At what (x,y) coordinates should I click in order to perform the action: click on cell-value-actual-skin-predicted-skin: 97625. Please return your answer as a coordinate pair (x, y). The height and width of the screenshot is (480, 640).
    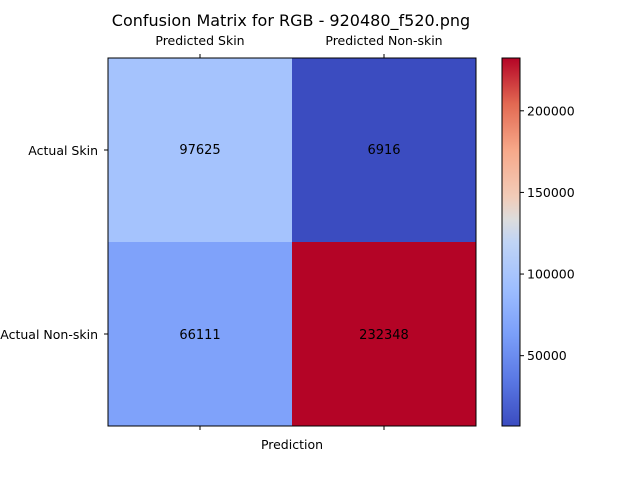
    Looking at the image, I should click on (199, 150).